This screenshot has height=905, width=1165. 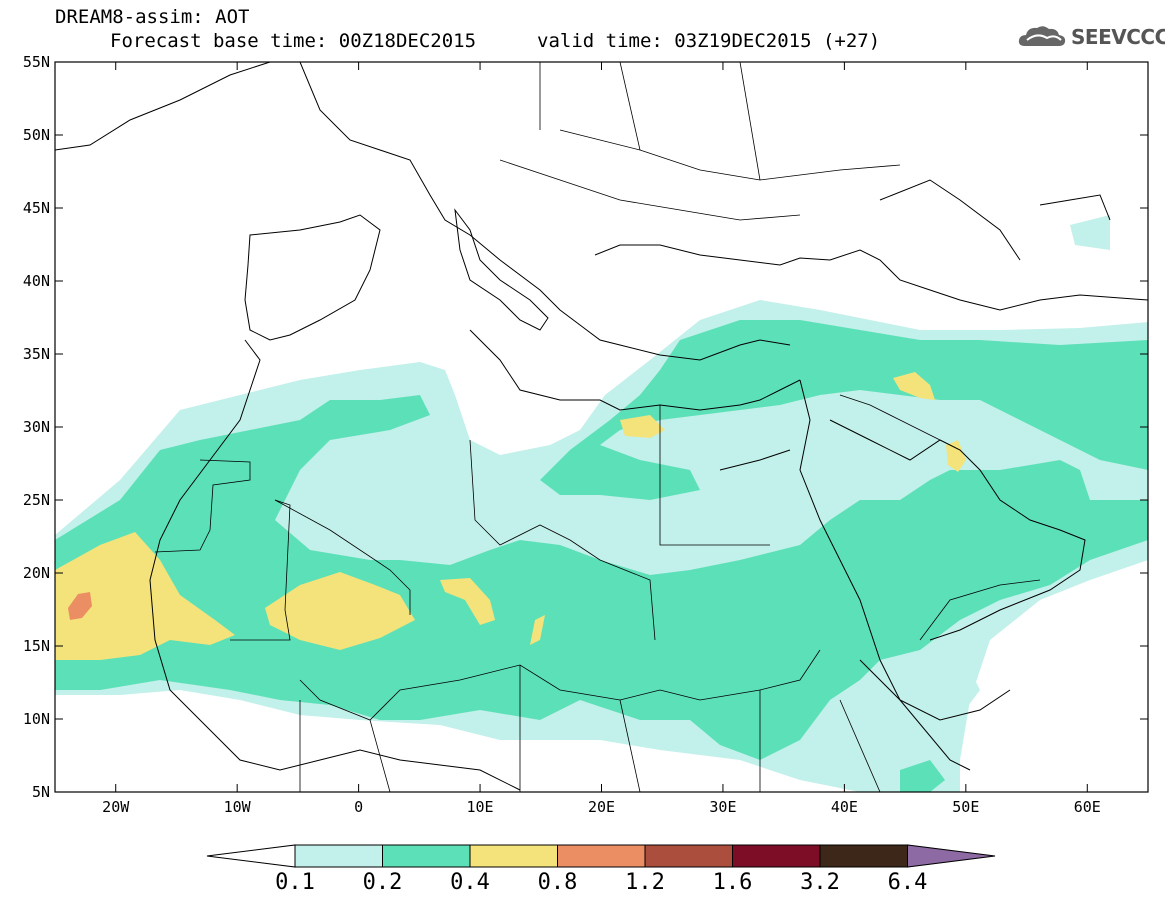 I want to click on lat-tick-label: 50N, so click(x=36, y=135).